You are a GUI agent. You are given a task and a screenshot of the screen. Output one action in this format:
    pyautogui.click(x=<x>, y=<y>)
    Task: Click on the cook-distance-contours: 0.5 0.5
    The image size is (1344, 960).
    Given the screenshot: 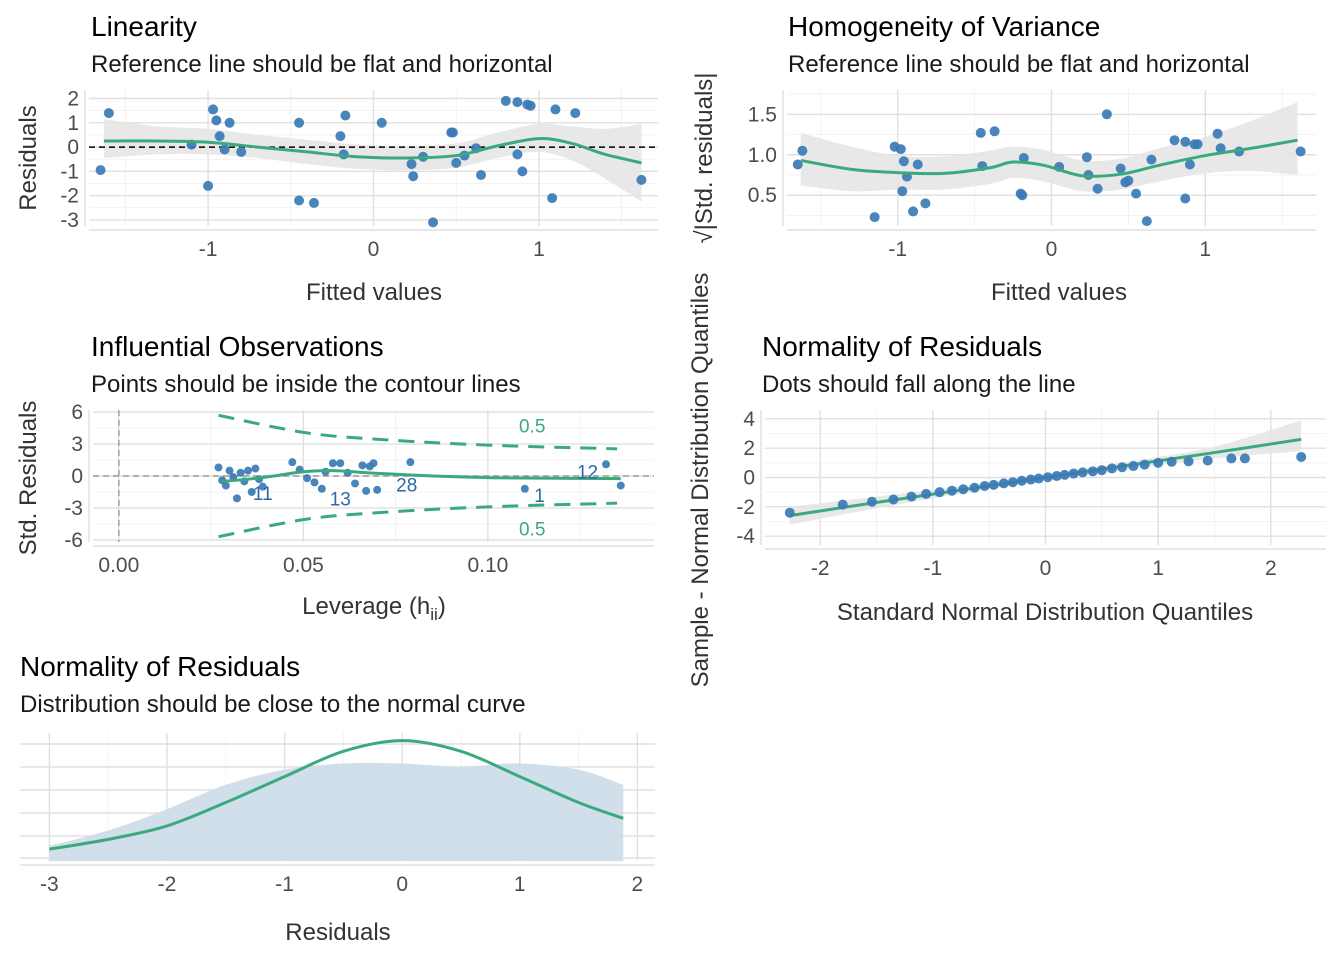 What is the action you would take?
    pyautogui.click(x=418, y=477)
    